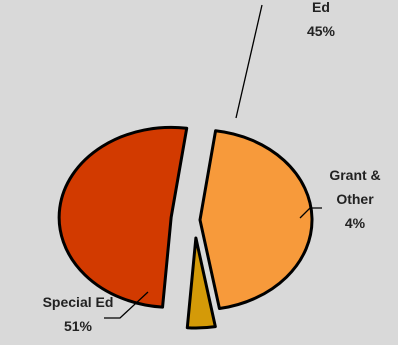  I want to click on slice-label-special-ed: Special Ed 51%, so click(78, 314).